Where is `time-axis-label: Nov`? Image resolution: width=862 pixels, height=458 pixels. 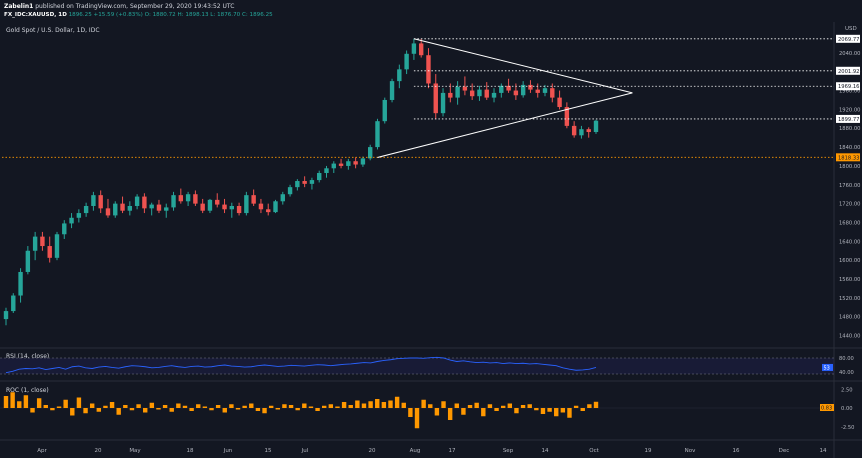 time-axis-label: Nov is located at coordinates (690, 451).